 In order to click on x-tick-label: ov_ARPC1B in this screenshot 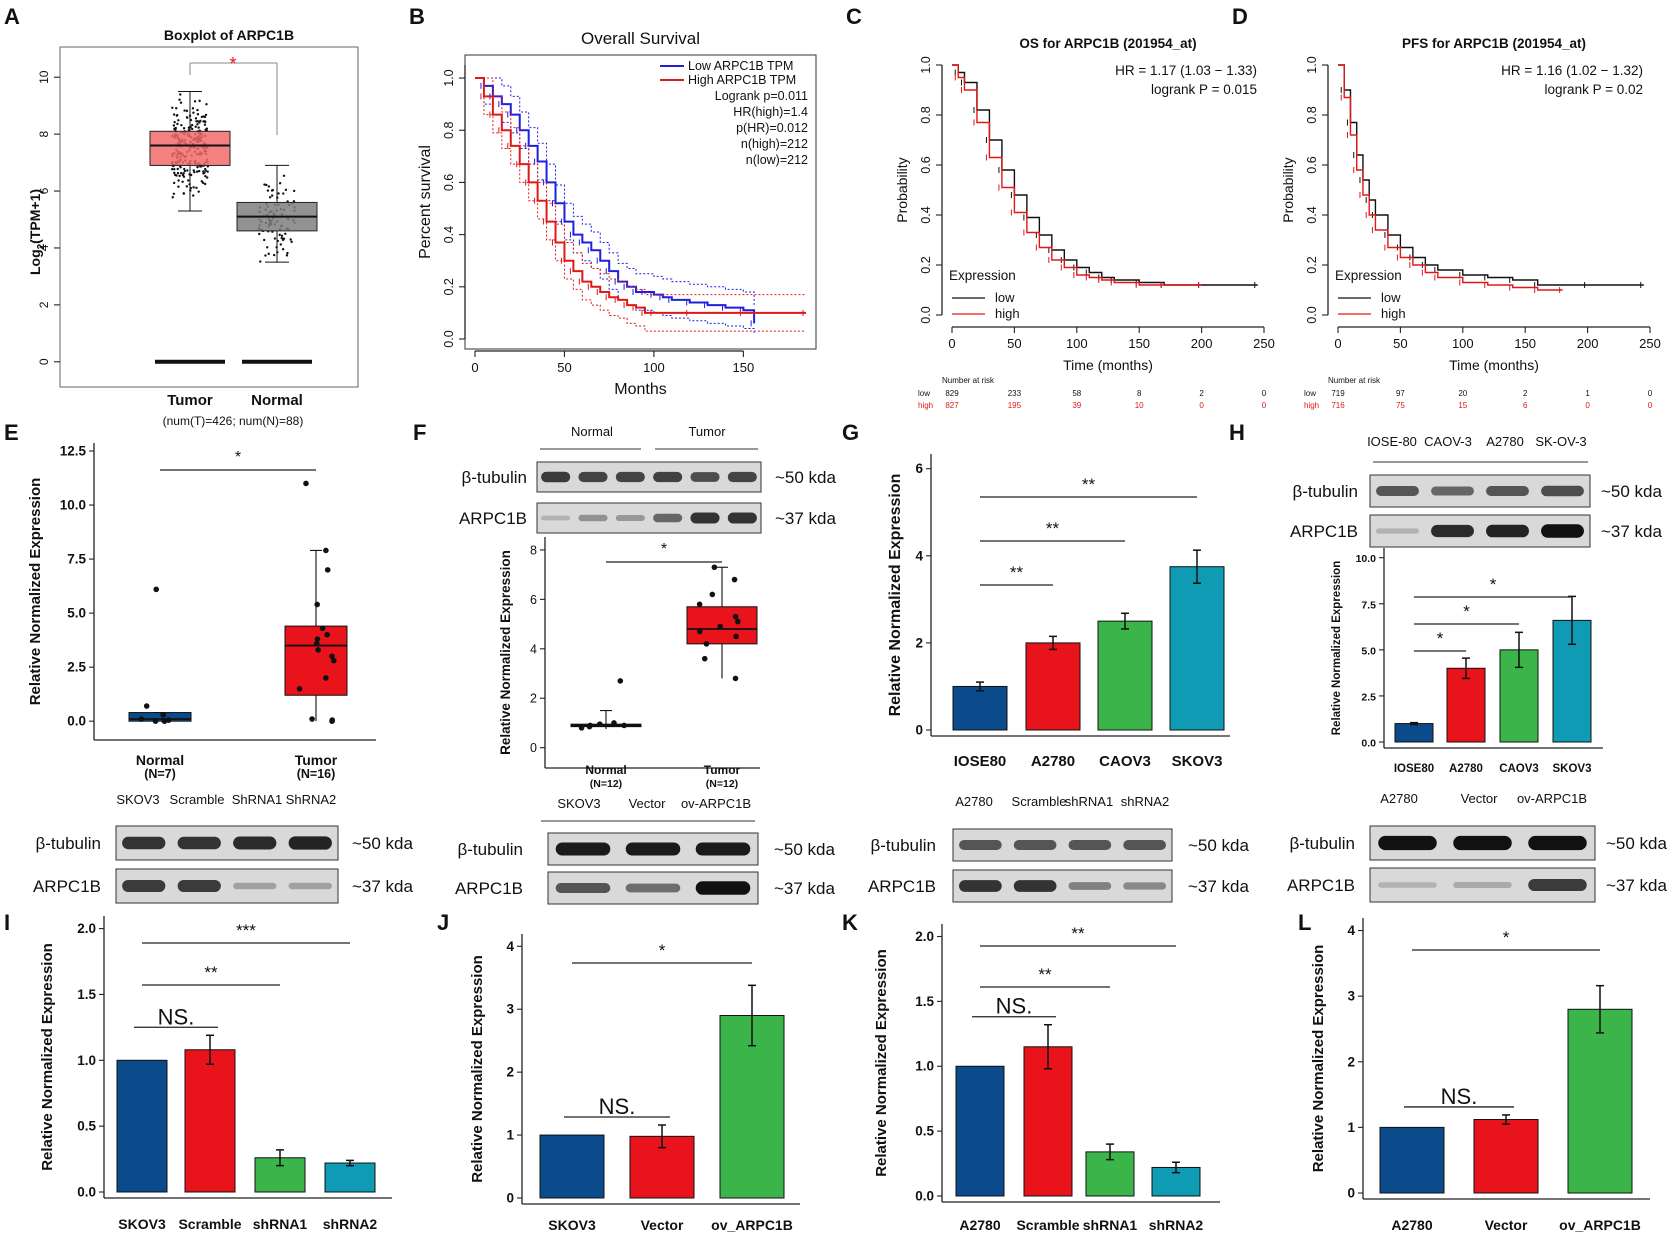, I will do `click(1600, 1225)`.